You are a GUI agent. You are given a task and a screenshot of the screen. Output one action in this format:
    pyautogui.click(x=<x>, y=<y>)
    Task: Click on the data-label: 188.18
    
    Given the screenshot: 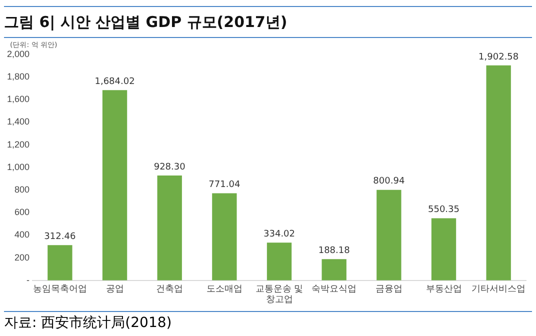 What is the action you would take?
    pyautogui.click(x=334, y=251)
    